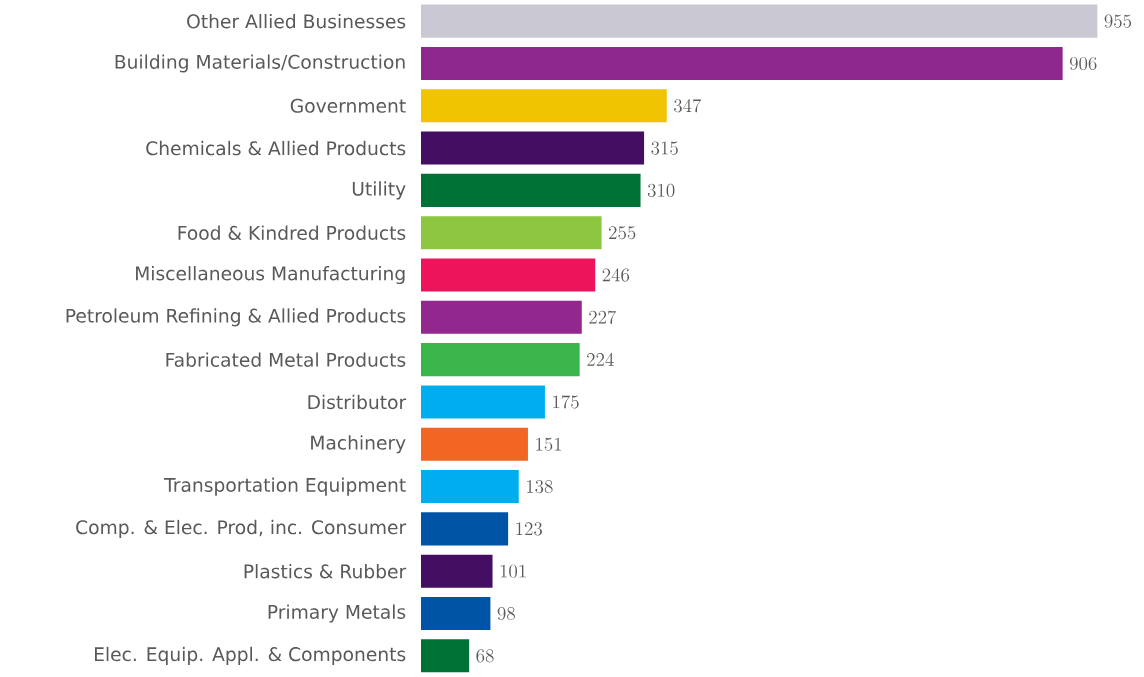 The image size is (1144, 677). I want to click on y-tick-label: Chemicals & Allied Products, so click(276, 148).